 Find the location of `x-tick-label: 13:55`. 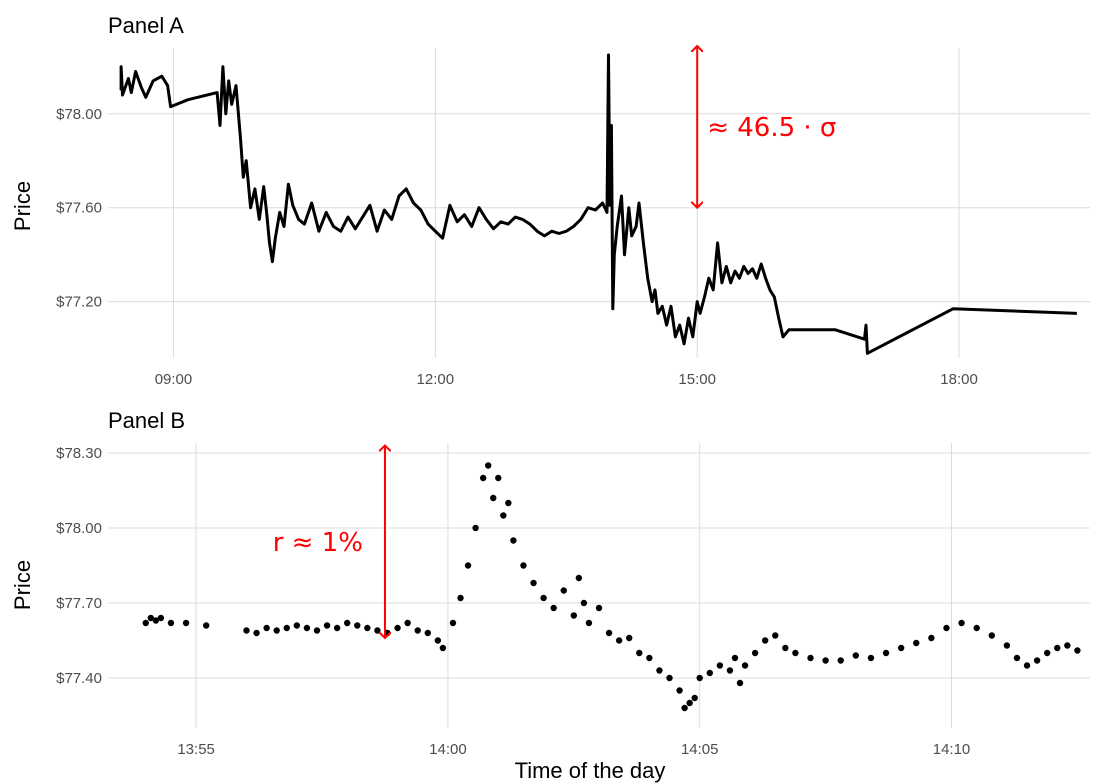

x-tick-label: 13:55 is located at coordinates (196, 749).